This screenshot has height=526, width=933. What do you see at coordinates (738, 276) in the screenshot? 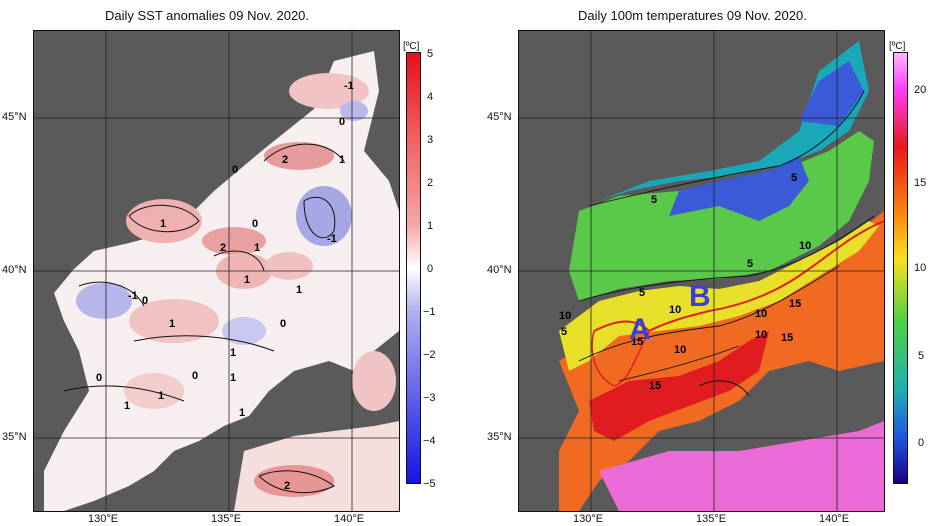
I see `front-line` at bounding box center [738, 276].